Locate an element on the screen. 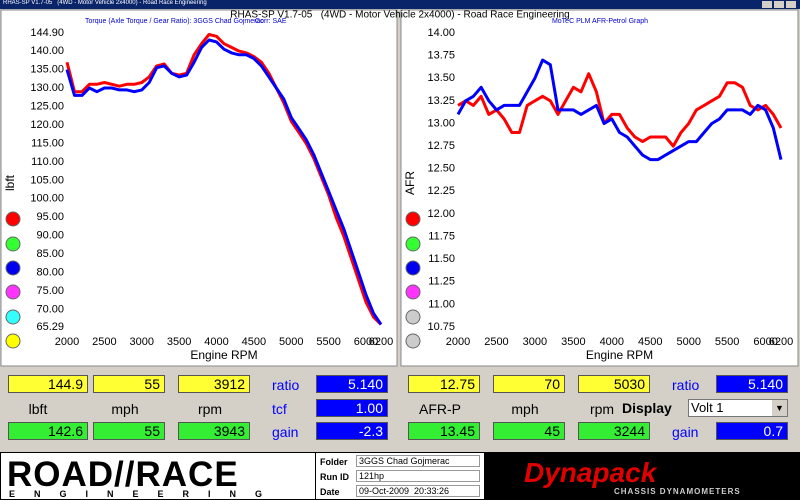  display-dropdown: Volt 1 ▼ is located at coordinates (738, 408).